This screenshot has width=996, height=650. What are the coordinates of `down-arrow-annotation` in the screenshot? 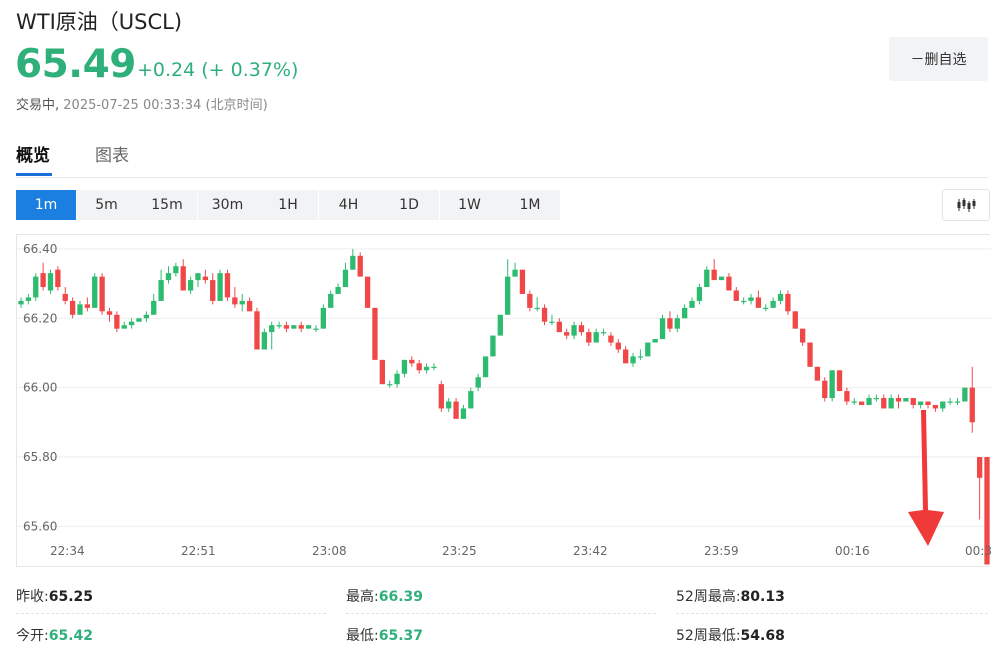 It's located at (926, 478).